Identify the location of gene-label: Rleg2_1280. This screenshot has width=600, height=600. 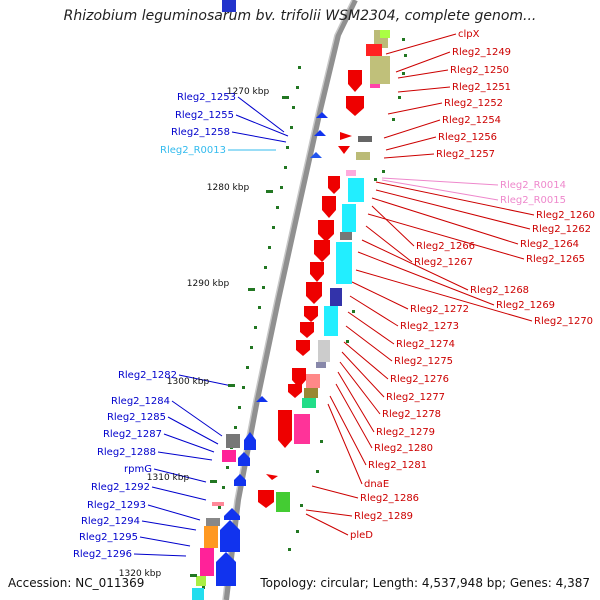
(403, 448).